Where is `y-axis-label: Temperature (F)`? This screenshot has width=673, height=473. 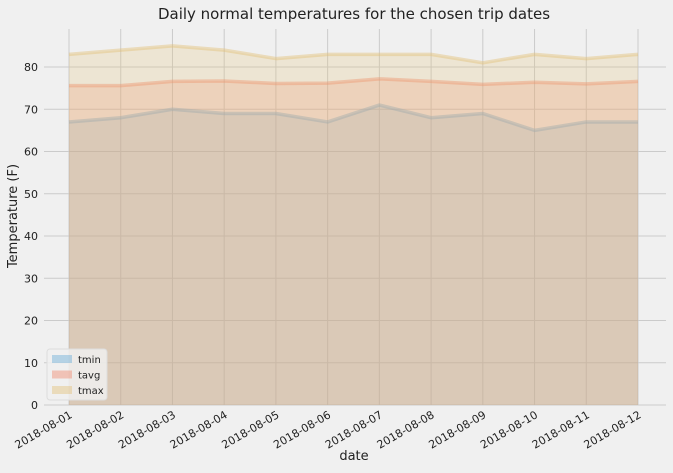 y-axis-label: Temperature (F) is located at coordinates (13, 216).